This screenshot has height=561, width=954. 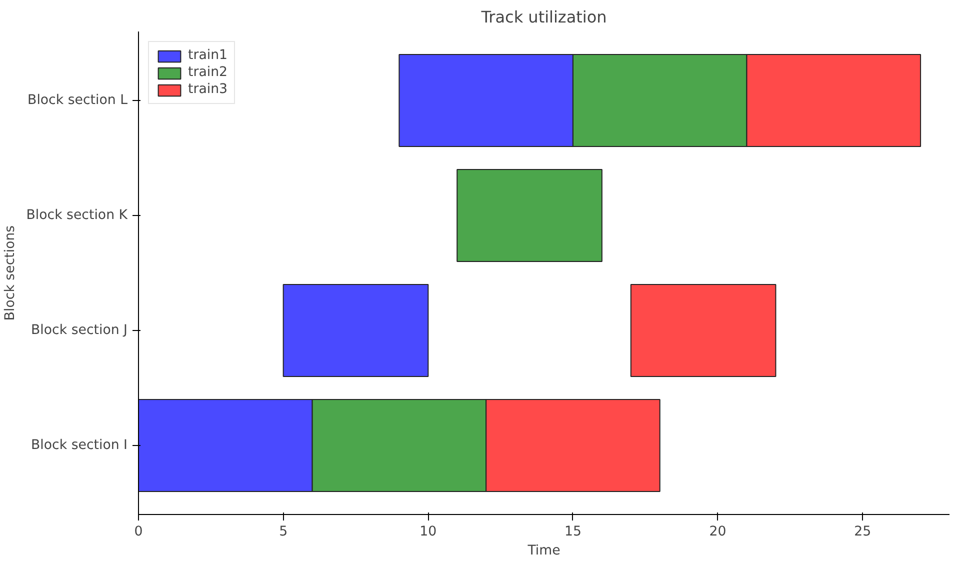 What do you see at coordinates (208, 55) in the screenshot?
I see `legend-label: train1` at bounding box center [208, 55].